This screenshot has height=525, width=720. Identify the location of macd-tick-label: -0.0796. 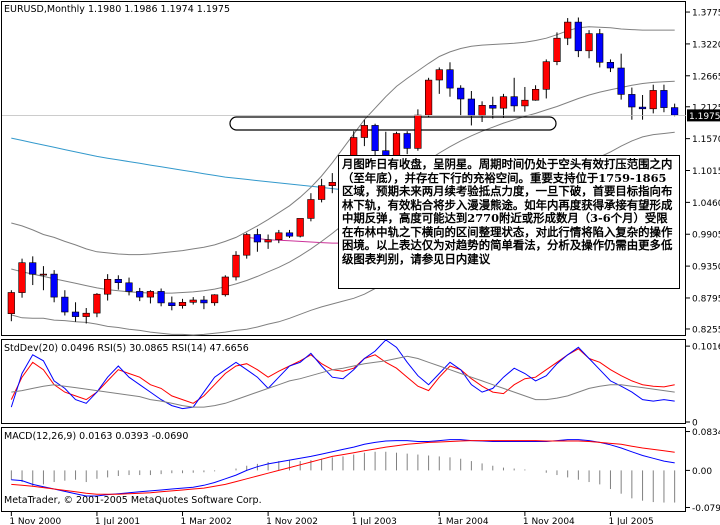
(706, 509).